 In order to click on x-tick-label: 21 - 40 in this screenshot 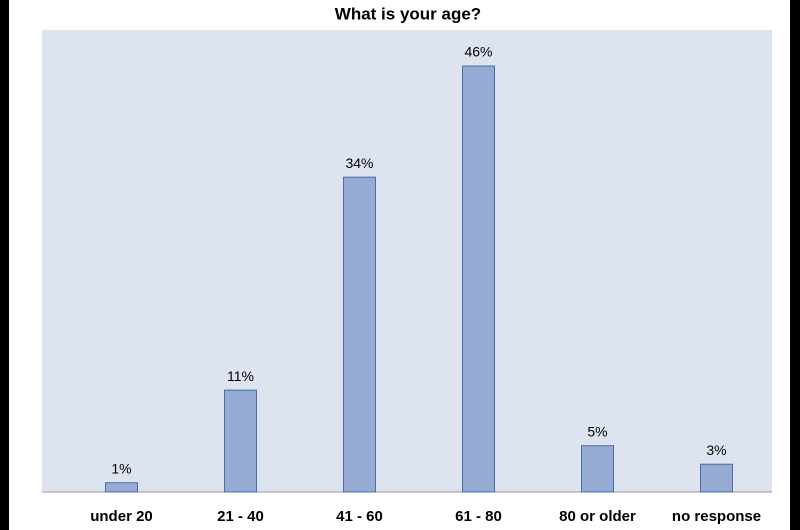, I will do `click(240, 516)`.